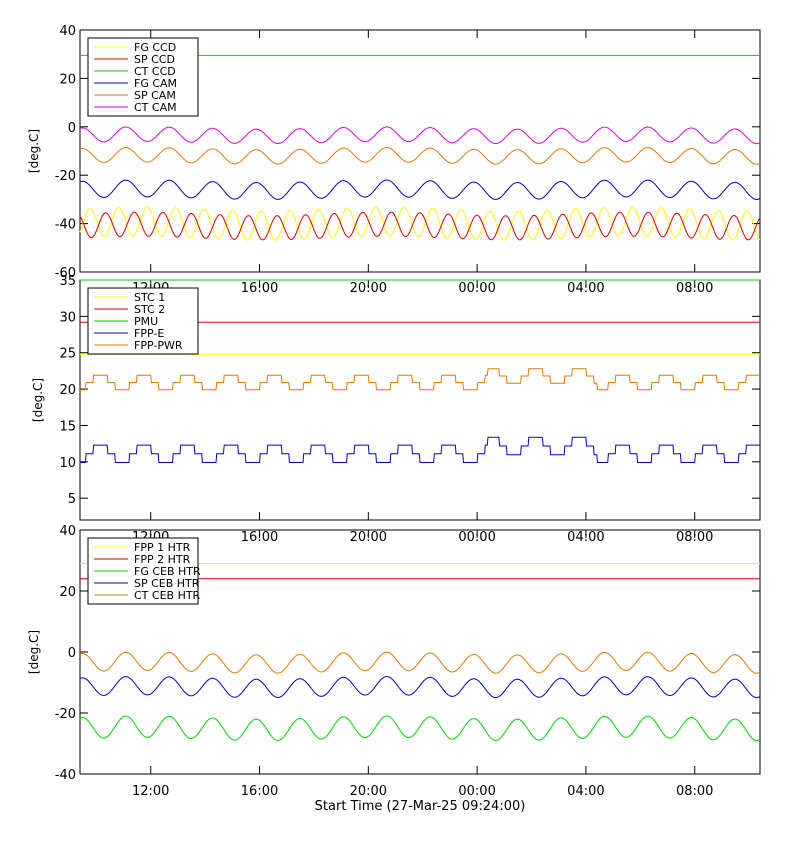  I want to click on legend-label: CT CEB HTR, so click(167, 595).